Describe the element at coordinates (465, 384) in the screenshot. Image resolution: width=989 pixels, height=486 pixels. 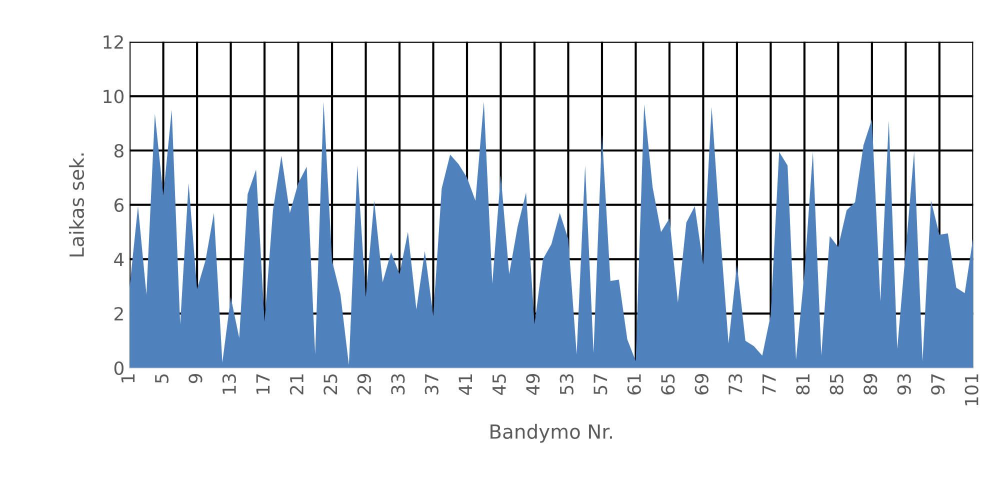
I see `x-tick-label: 41` at that location.